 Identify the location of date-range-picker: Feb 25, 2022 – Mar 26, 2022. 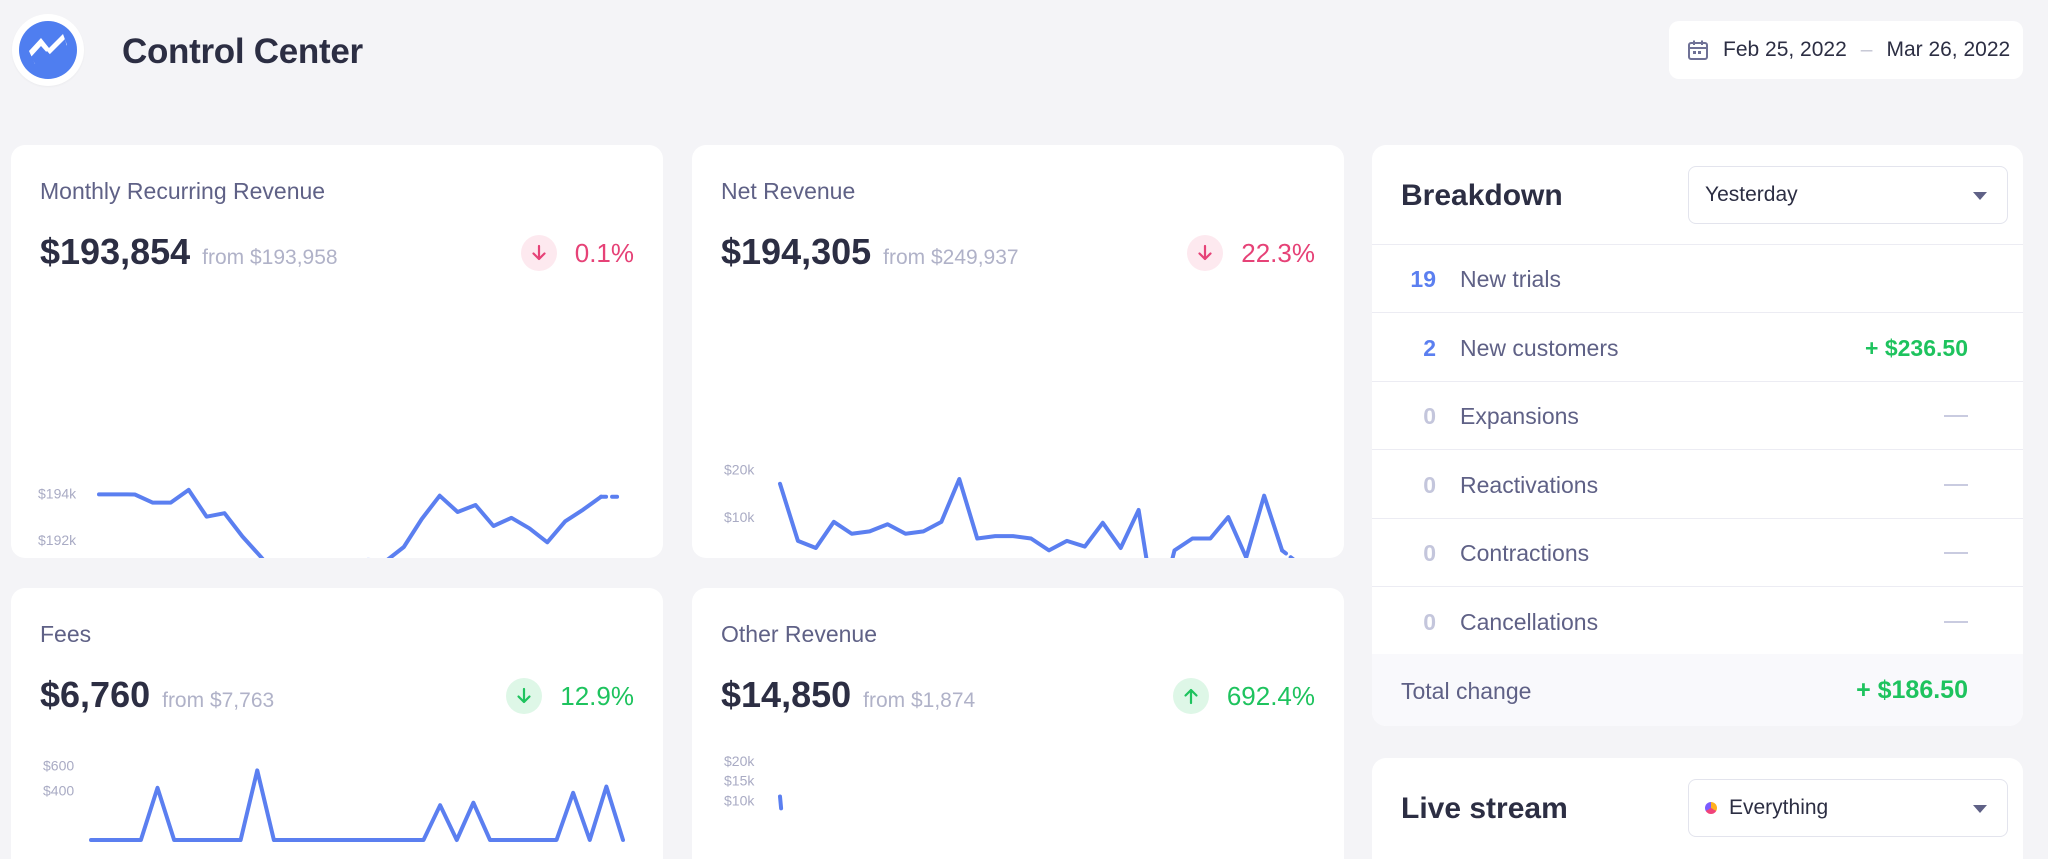
(1846, 50).